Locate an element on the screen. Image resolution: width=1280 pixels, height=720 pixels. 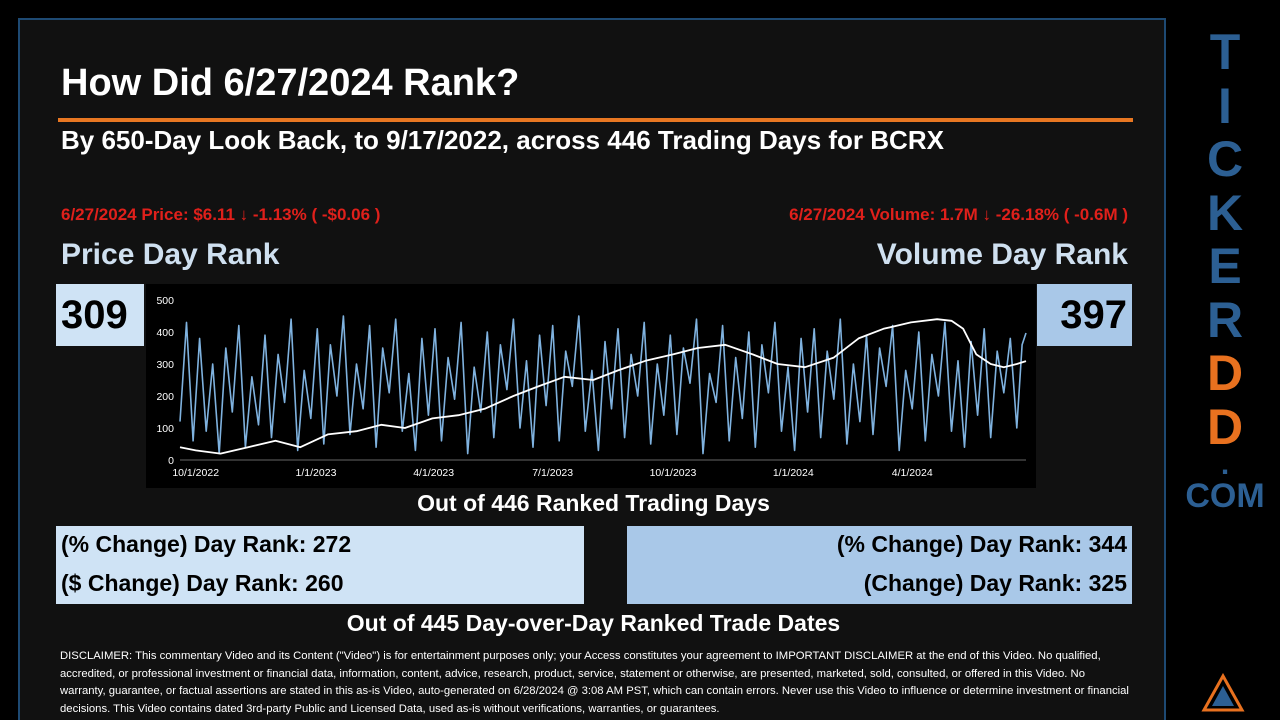
volume-rank-value: 397 is located at coordinates (1084, 315).